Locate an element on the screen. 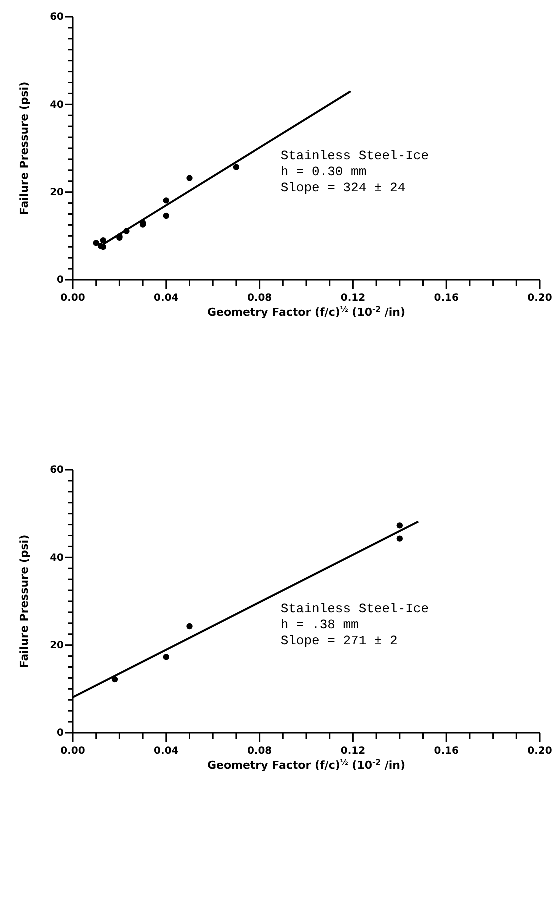 The image size is (552, 907). annotation: h = 0.30 mm is located at coordinates (323, 172).